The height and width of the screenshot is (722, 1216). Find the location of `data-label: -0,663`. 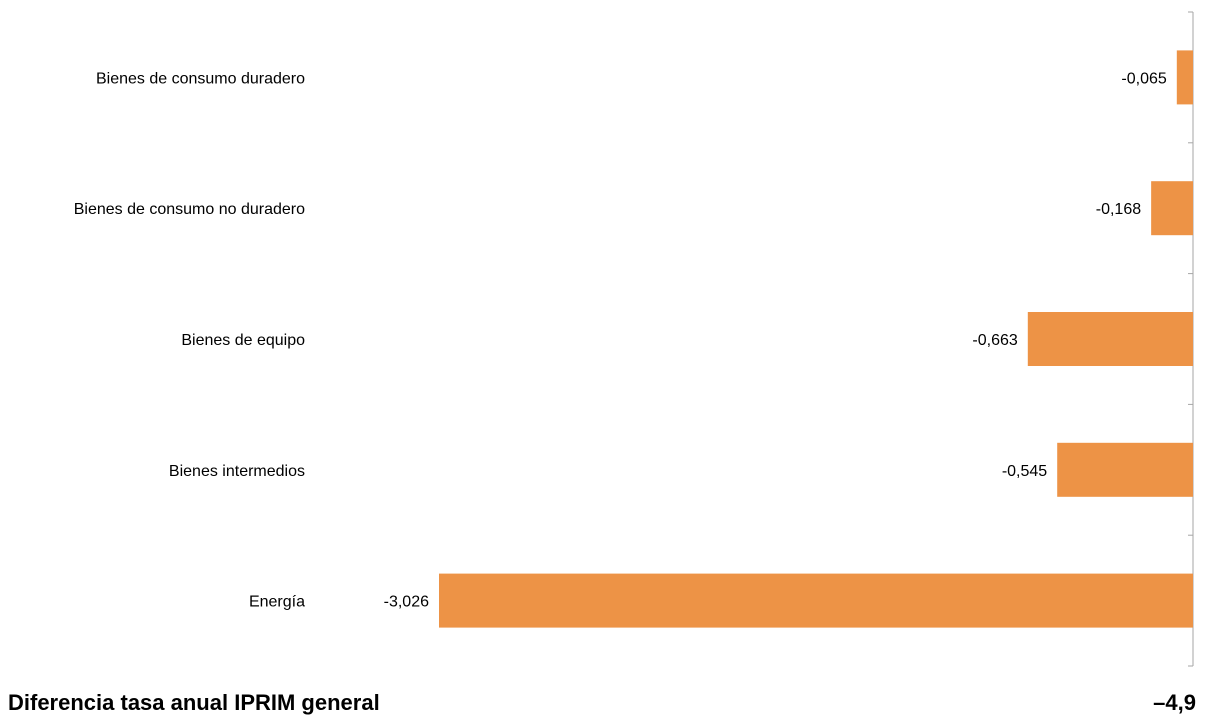

data-label: -0,663 is located at coordinates (994, 340).